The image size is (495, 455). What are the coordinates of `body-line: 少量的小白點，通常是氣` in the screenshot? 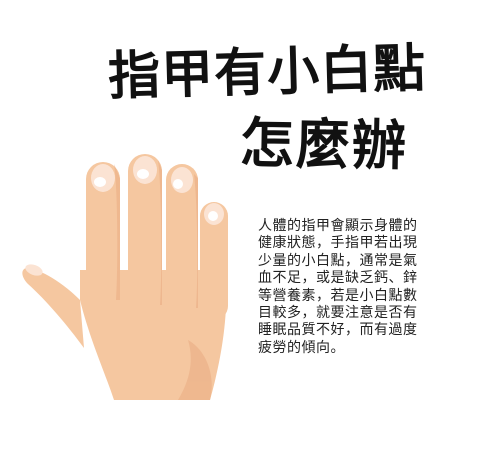 It's located at (338, 260).